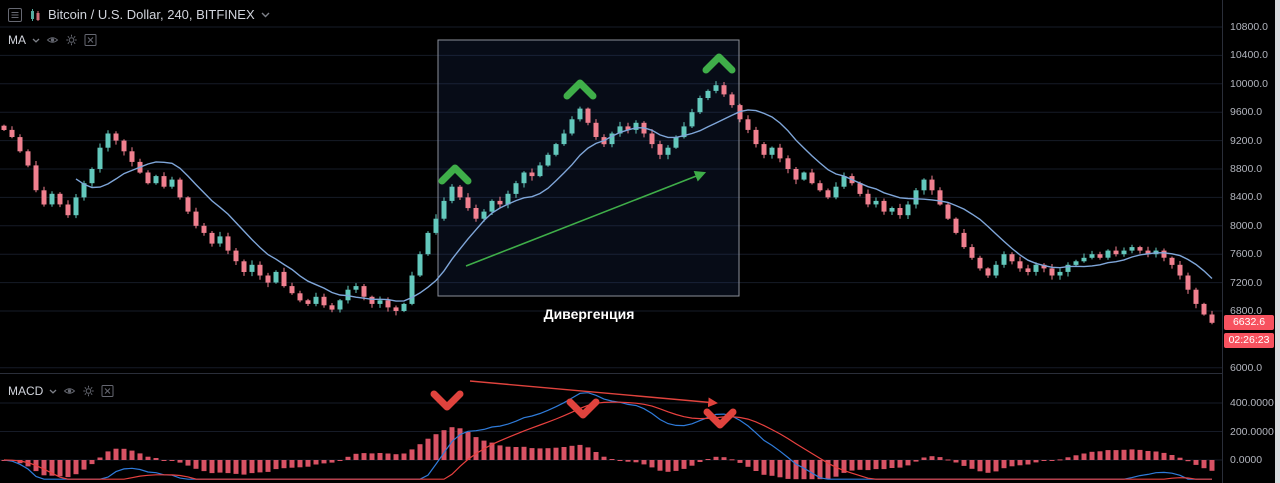 This screenshot has height=483, width=1280. I want to click on price-axis-label: 8800.0, so click(1246, 169).